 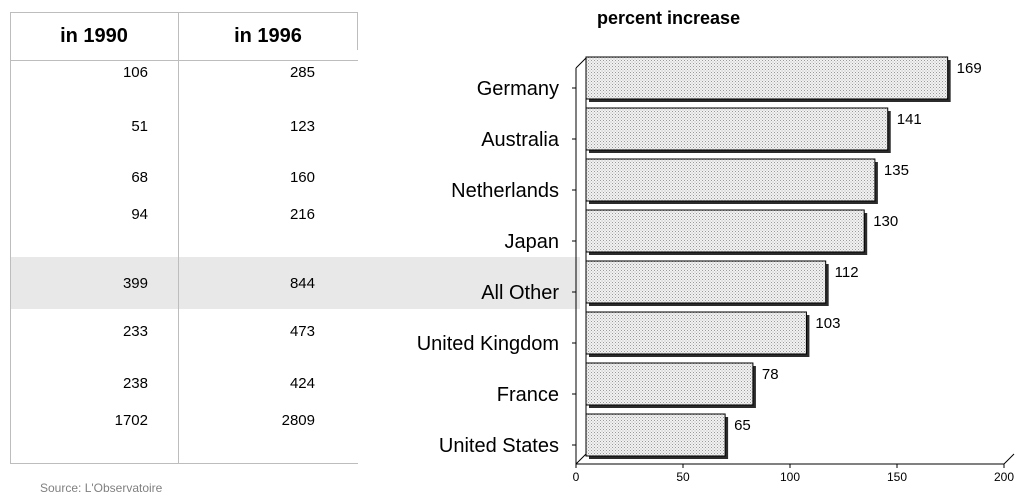 I want to click on x-tick-label: 50, so click(x=683, y=477).